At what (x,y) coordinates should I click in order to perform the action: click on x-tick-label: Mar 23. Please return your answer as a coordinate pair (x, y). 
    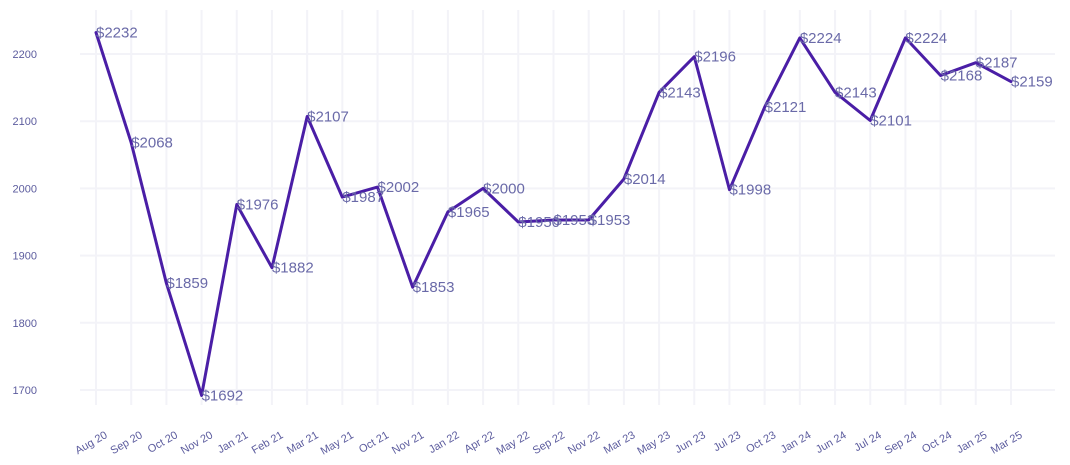
    Looking at the image, I should click on (620, 443).